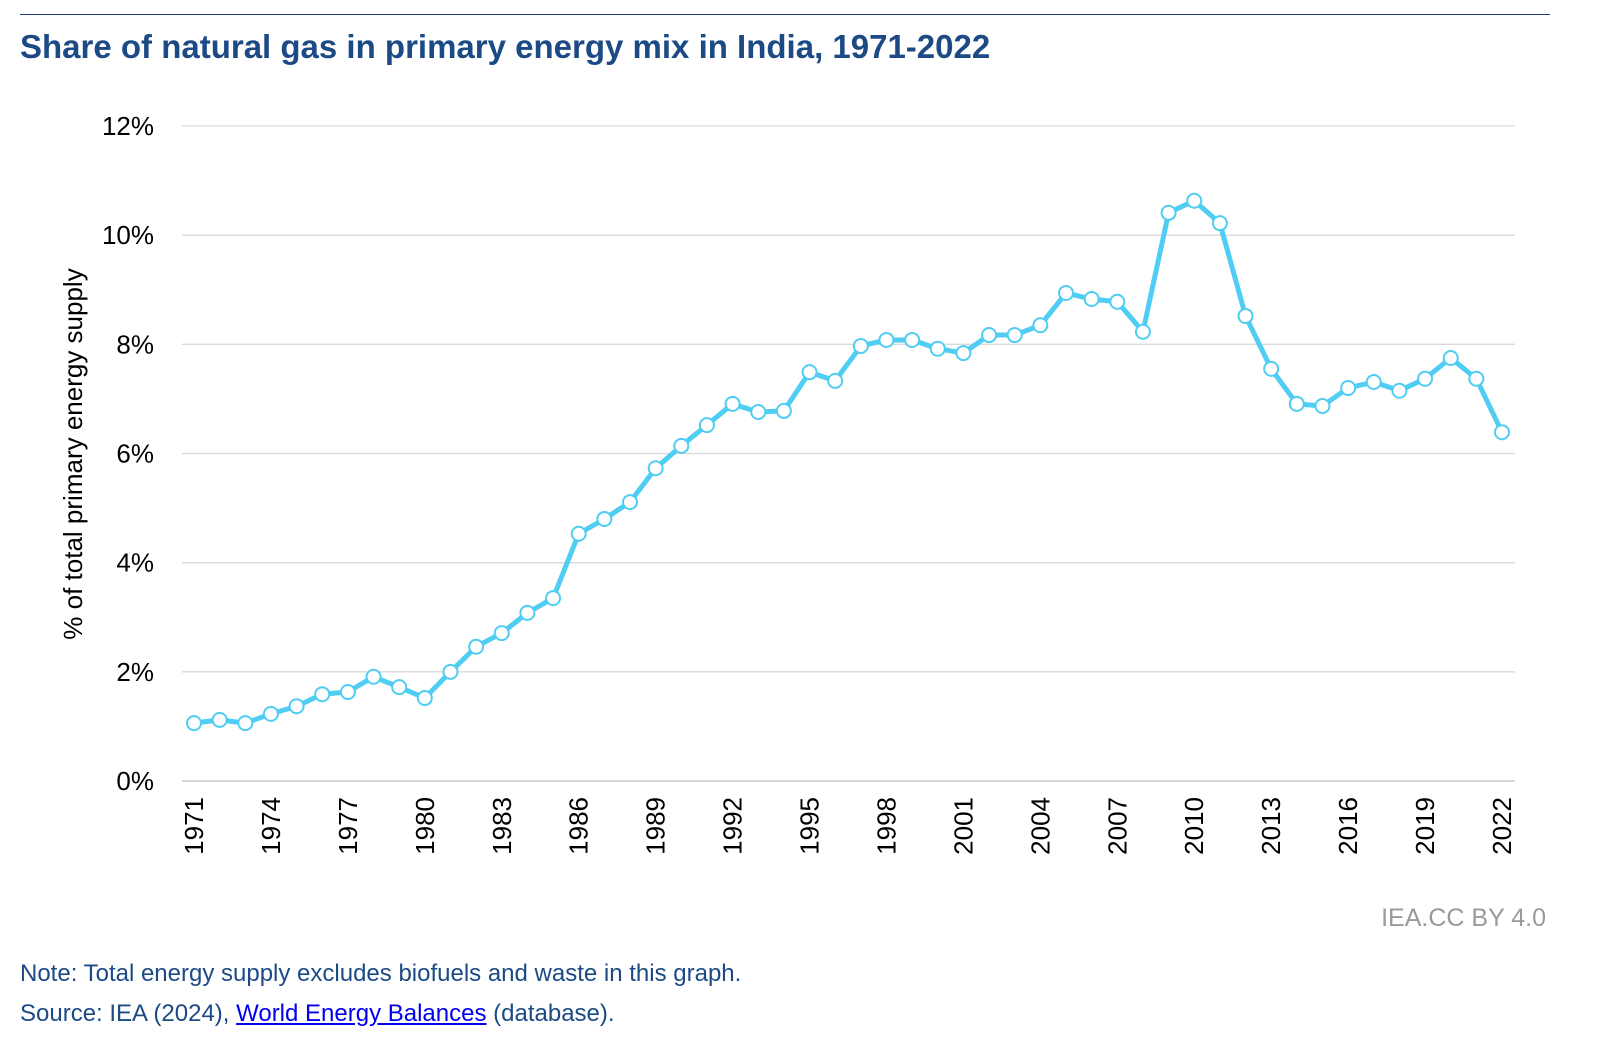 Image resolution: width=1600 pixels, height=1059 pixels. I want to click on x-tick-label: 1974, so click(271, 826).